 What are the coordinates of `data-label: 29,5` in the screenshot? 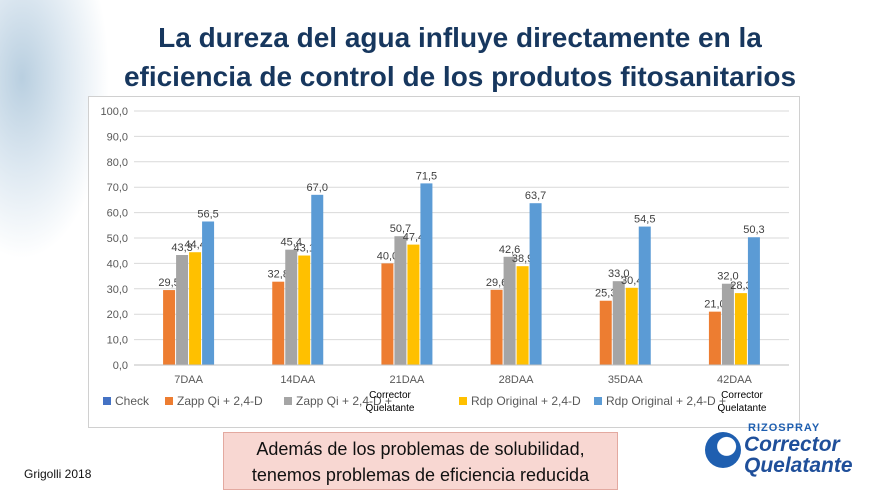 It's located at (168, 283).